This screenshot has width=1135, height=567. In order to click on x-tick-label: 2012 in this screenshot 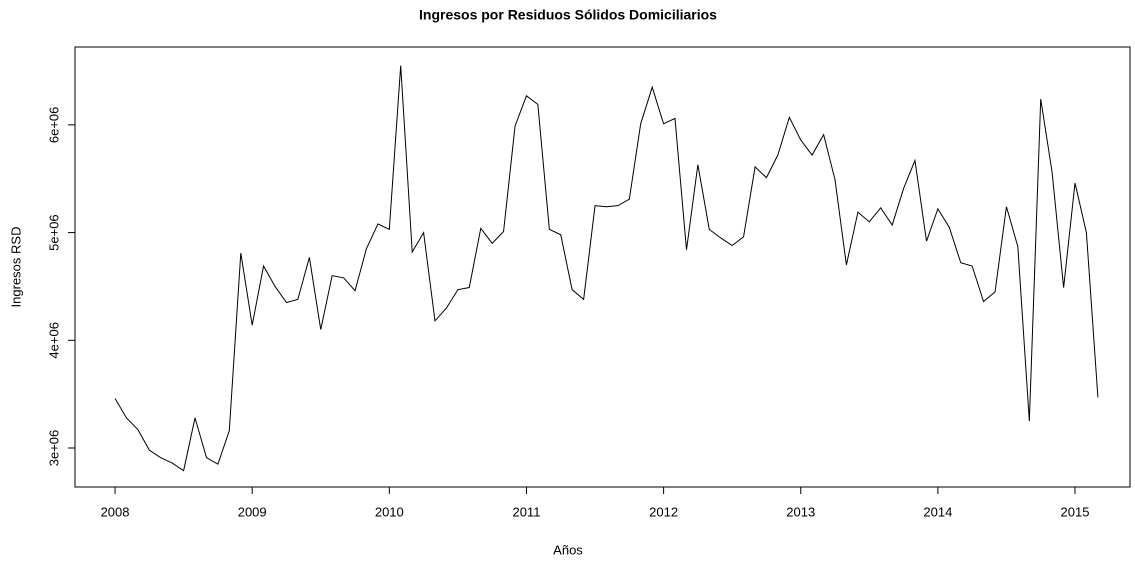, I will do `click(663, 511)`.